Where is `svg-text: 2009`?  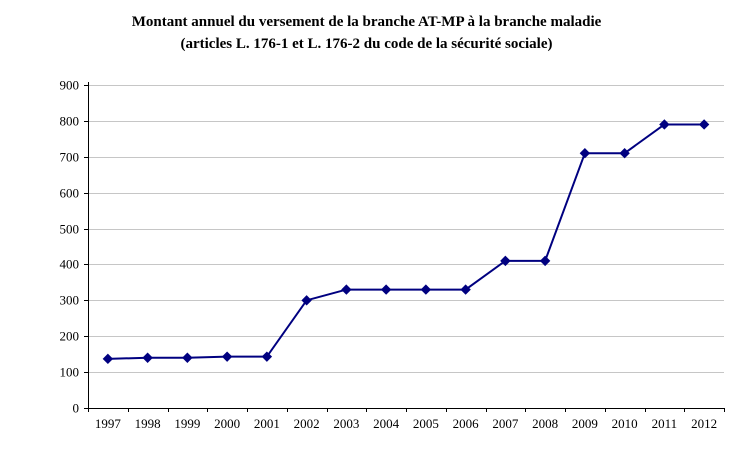 svg-text: 2009 is located at coordinates (585, 423).